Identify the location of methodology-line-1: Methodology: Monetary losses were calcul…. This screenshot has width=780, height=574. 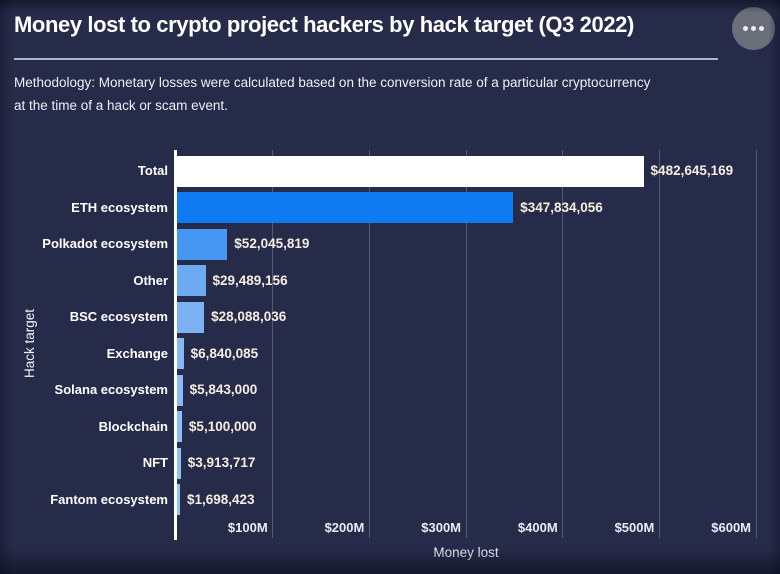
(332, 82).